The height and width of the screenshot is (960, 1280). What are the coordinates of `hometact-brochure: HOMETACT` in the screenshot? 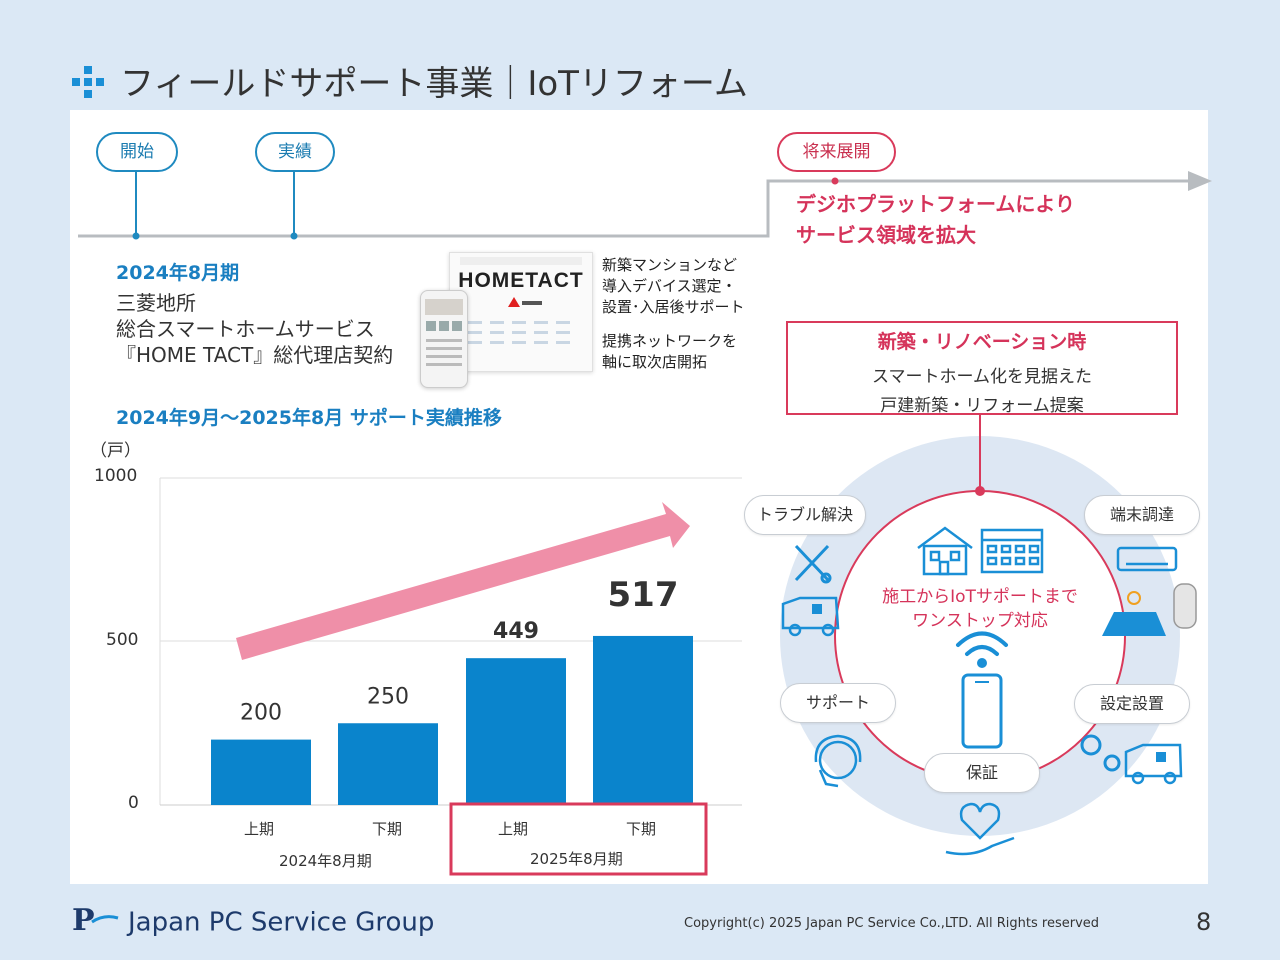 It's located at (521, 312).